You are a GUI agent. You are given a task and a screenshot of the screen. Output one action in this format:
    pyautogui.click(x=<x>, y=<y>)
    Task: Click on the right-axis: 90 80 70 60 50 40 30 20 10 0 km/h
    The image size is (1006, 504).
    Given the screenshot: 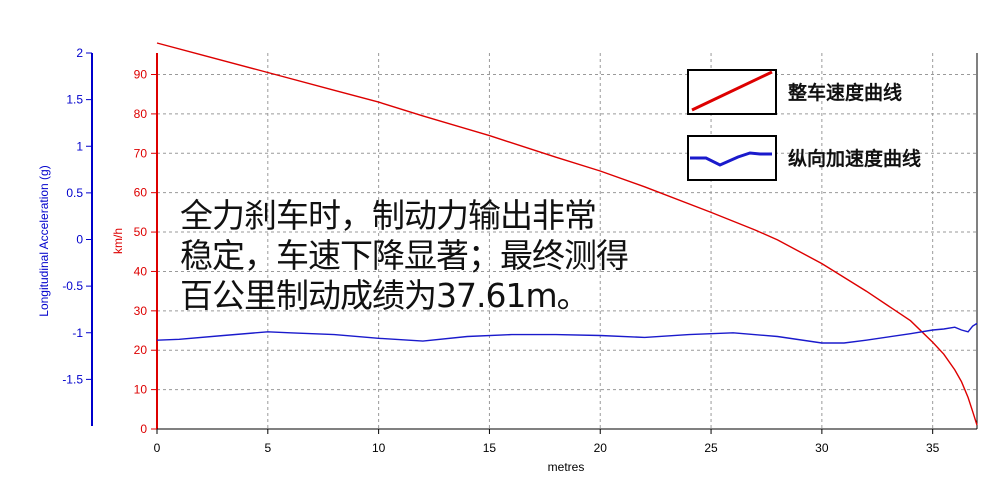 What is the action you would take?
    pyautogui.click(x=134, y=244)
    